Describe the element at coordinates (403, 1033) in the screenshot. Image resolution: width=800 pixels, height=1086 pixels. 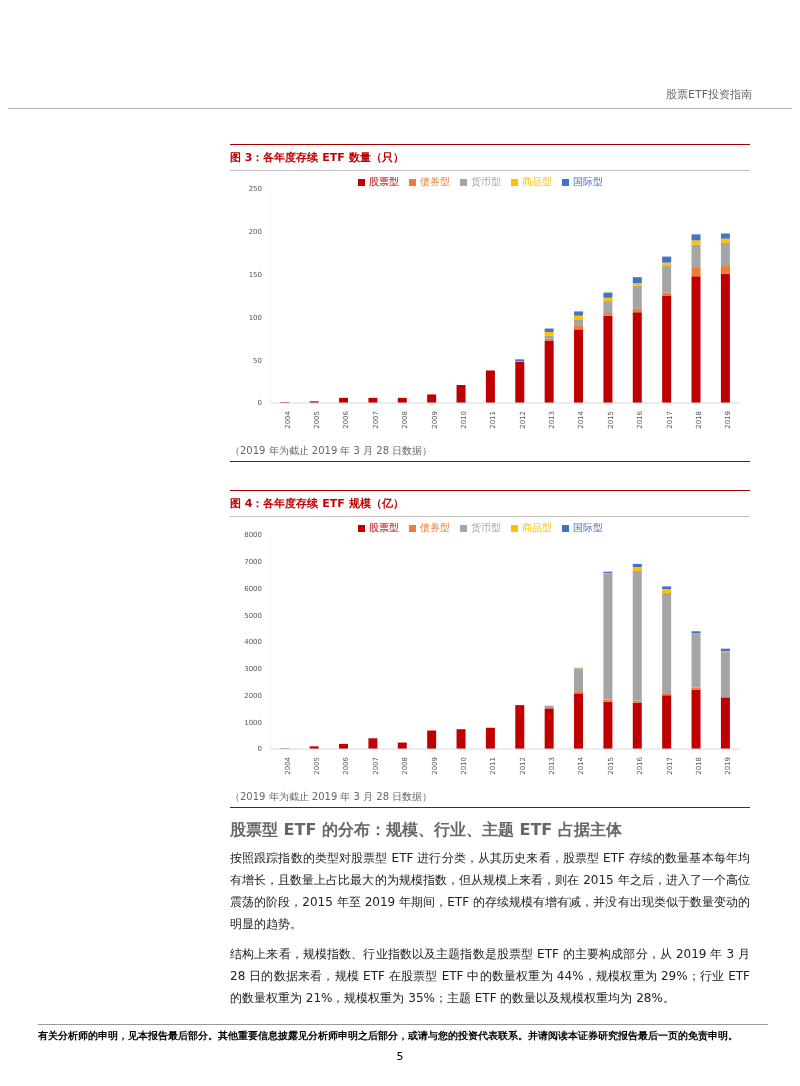
I see `text: 有关分析师的申明，见本报告最后部分。其他重要信息披露见分析师申明之后部分，或请与您的投资代表联系。并请阅读本证券研究报告最后一页的免责申明。` at that location.